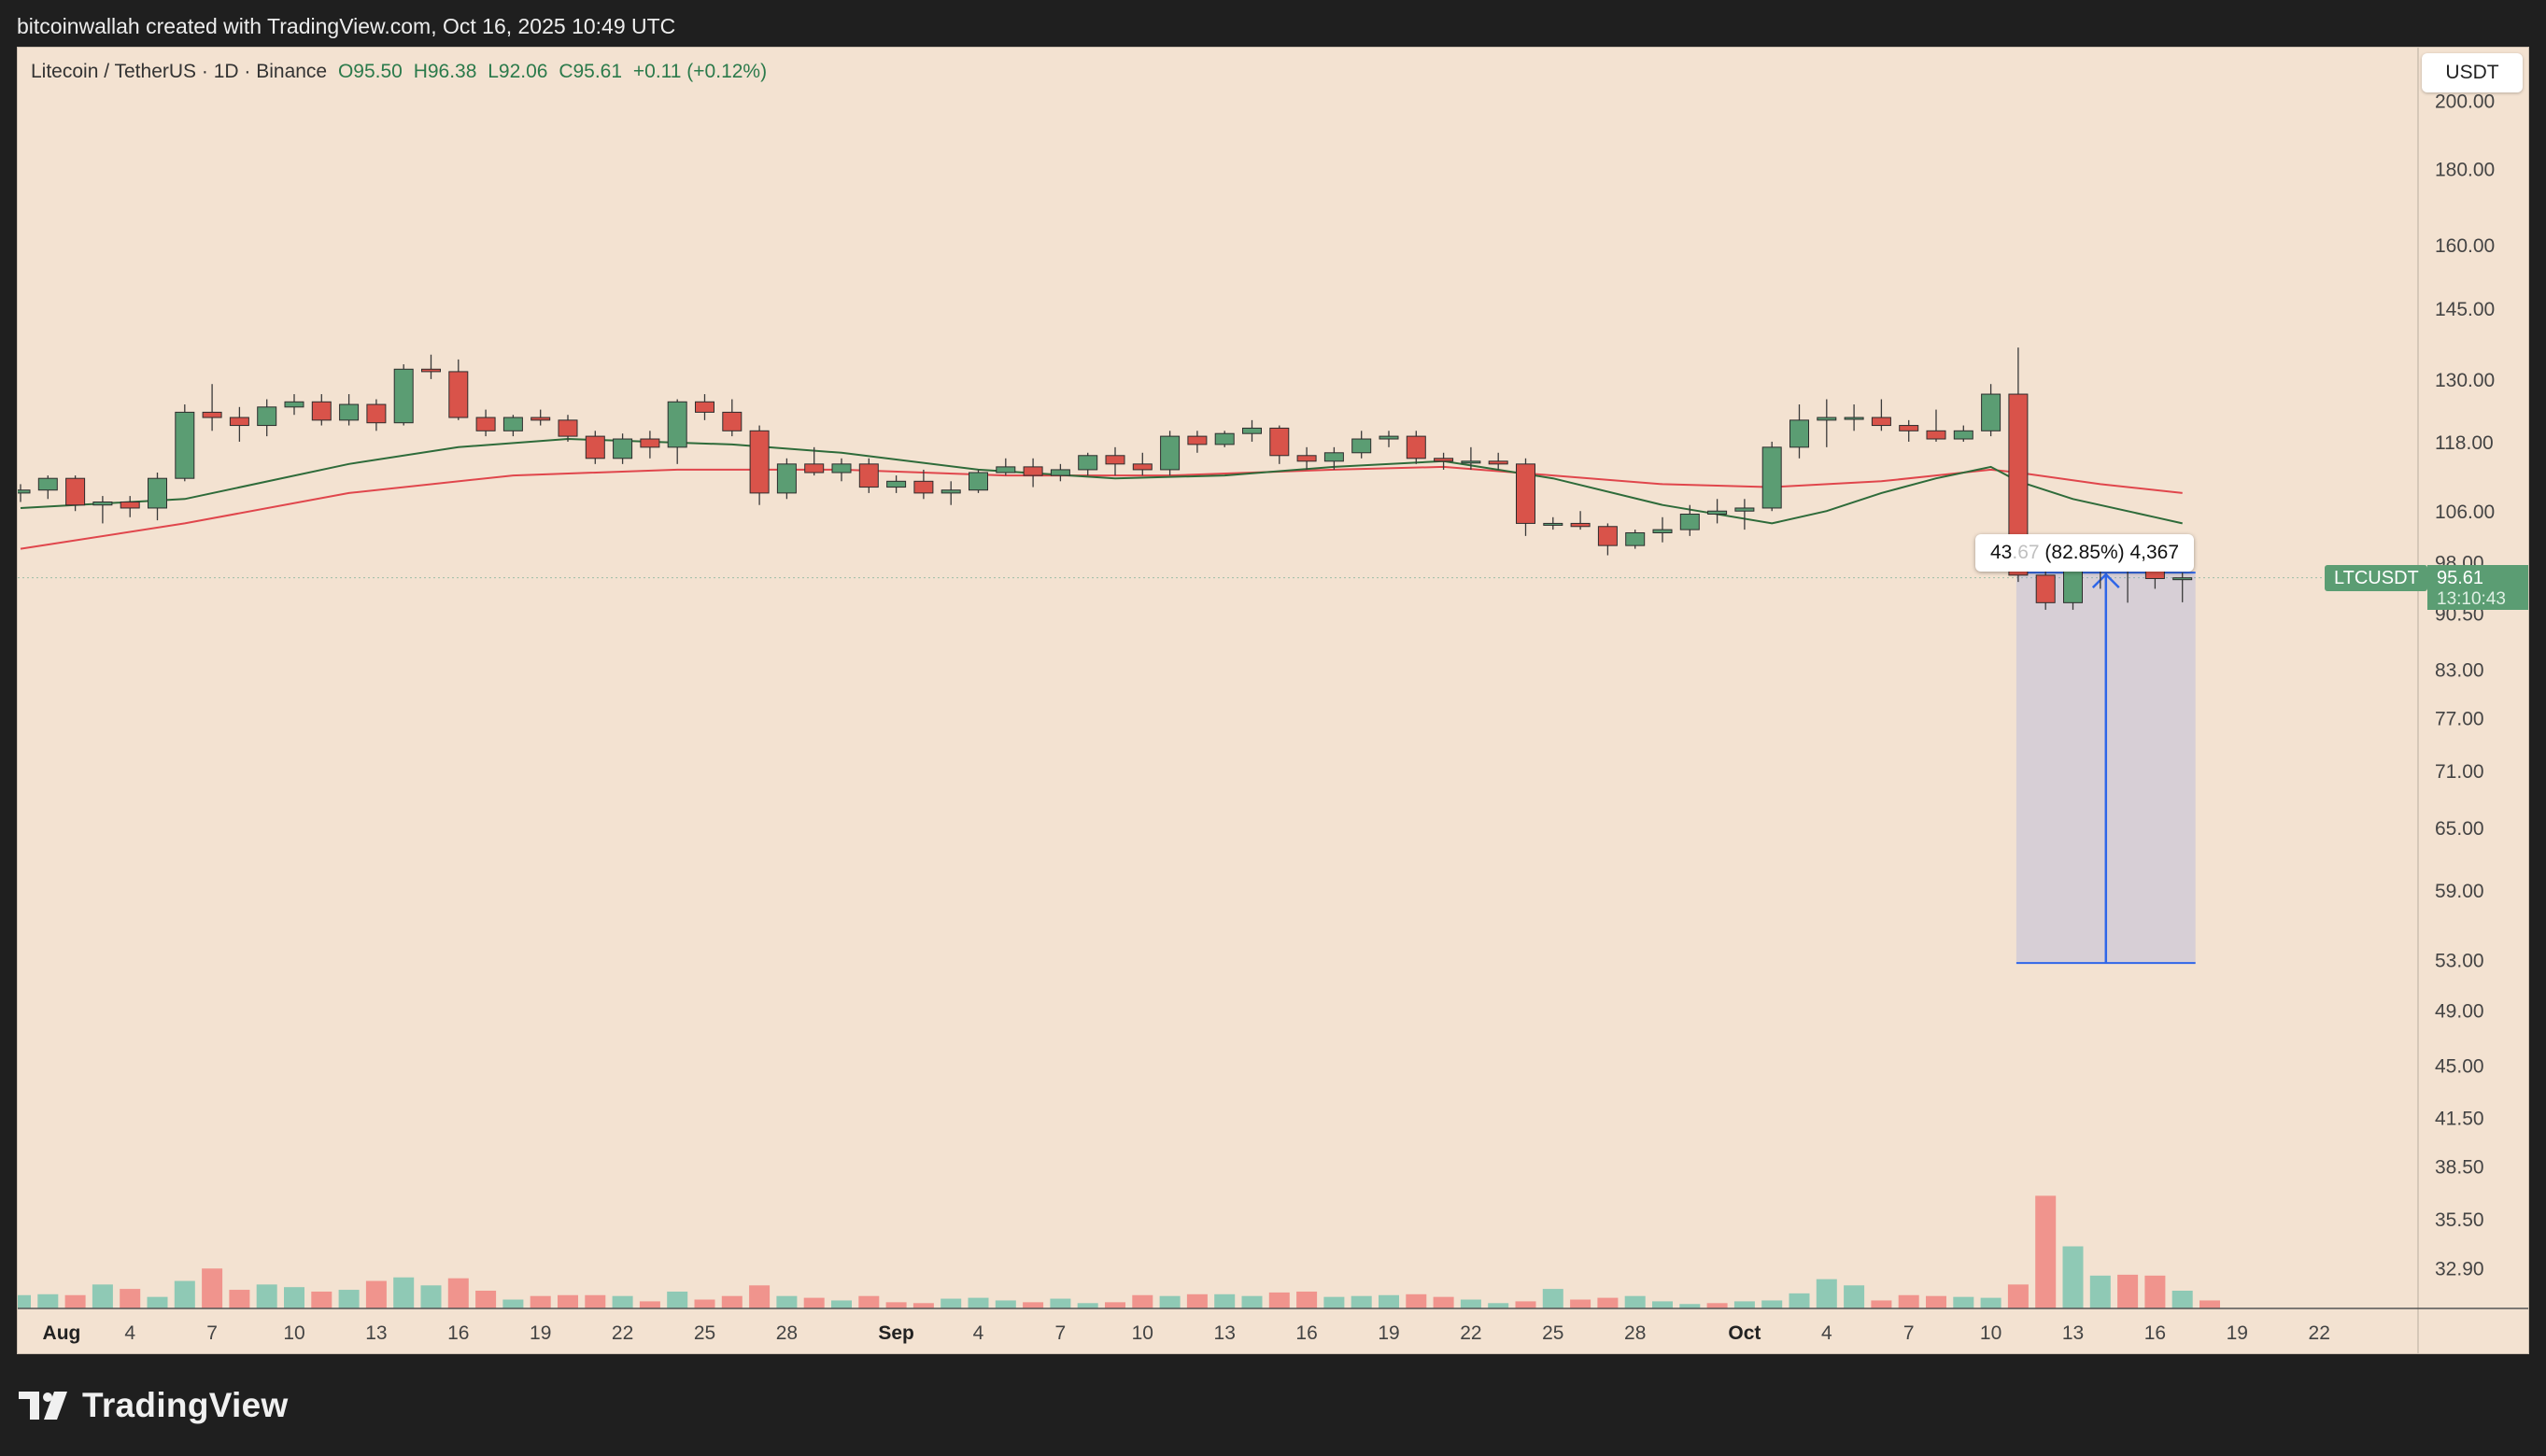 The height and width of the screenshot is (1456, 2546). What do you see at coordinates (2002, 552) in the screenshot?
I see `measure-value-prefix: 43` at bounding box center [2002, 552].